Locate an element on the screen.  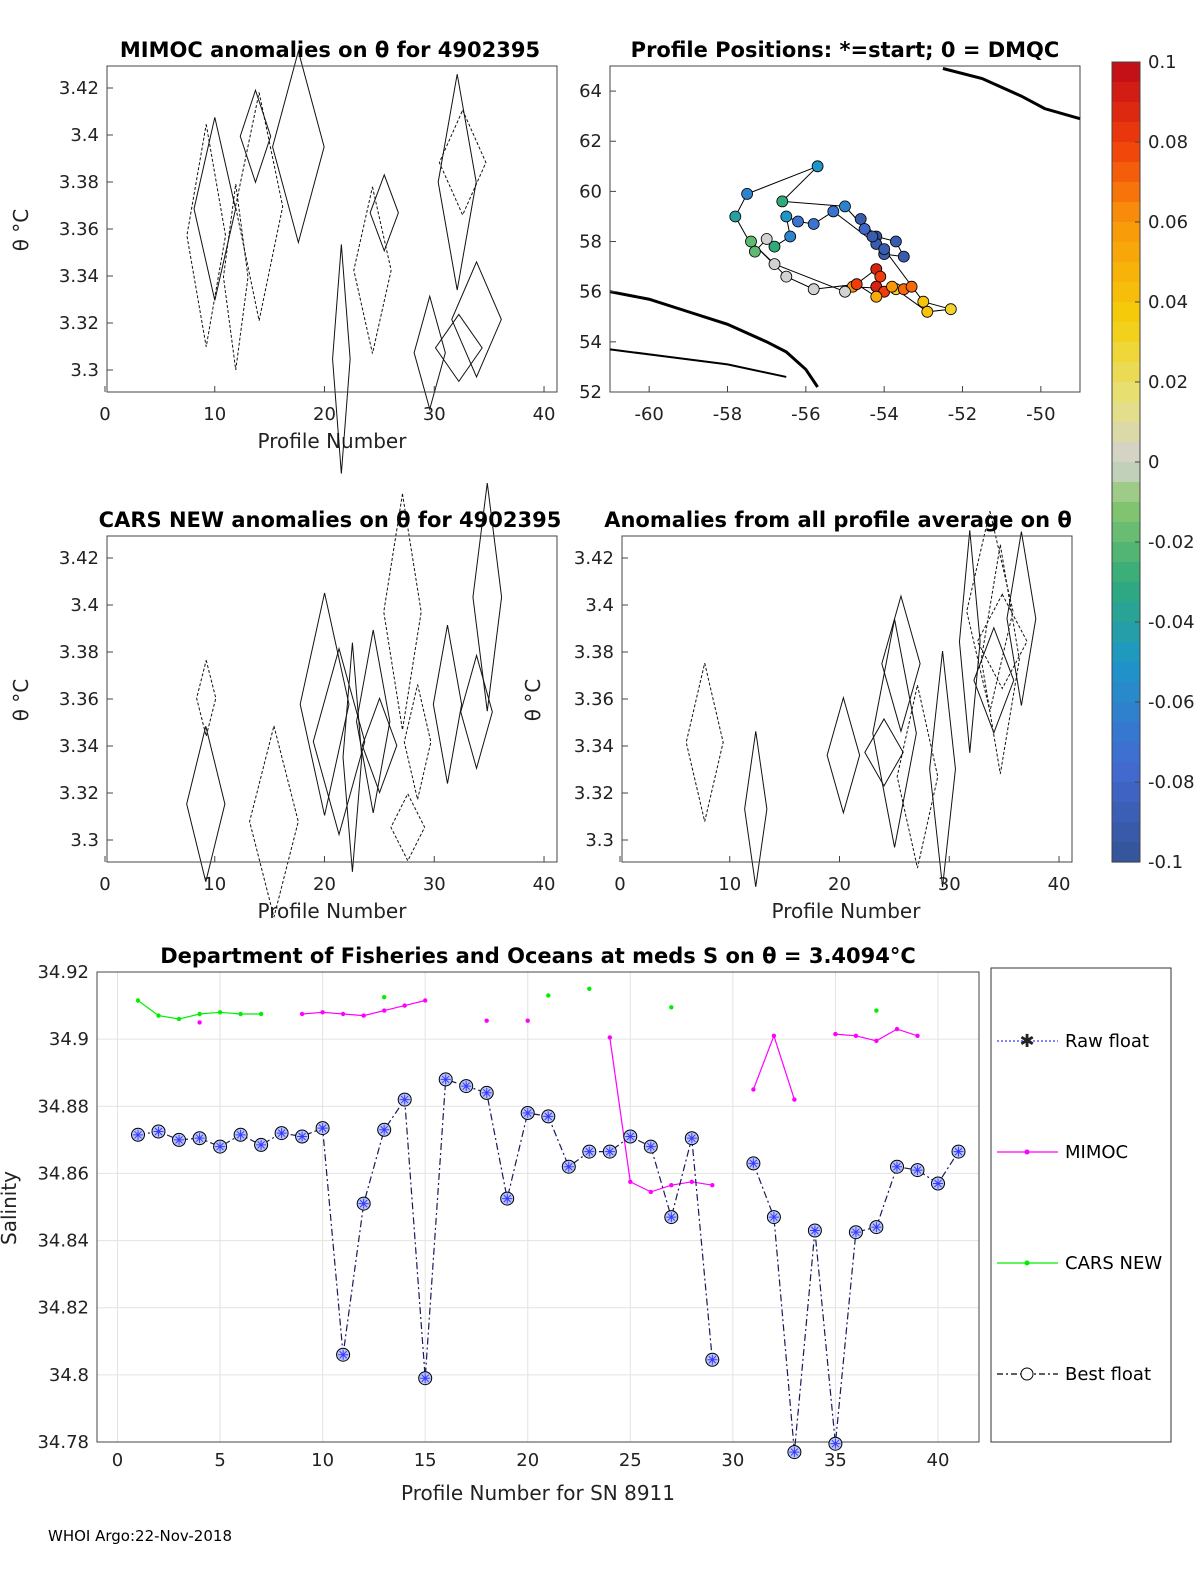
colorbar-tick-label: 0.1 is located at coordinates (1162, 62).